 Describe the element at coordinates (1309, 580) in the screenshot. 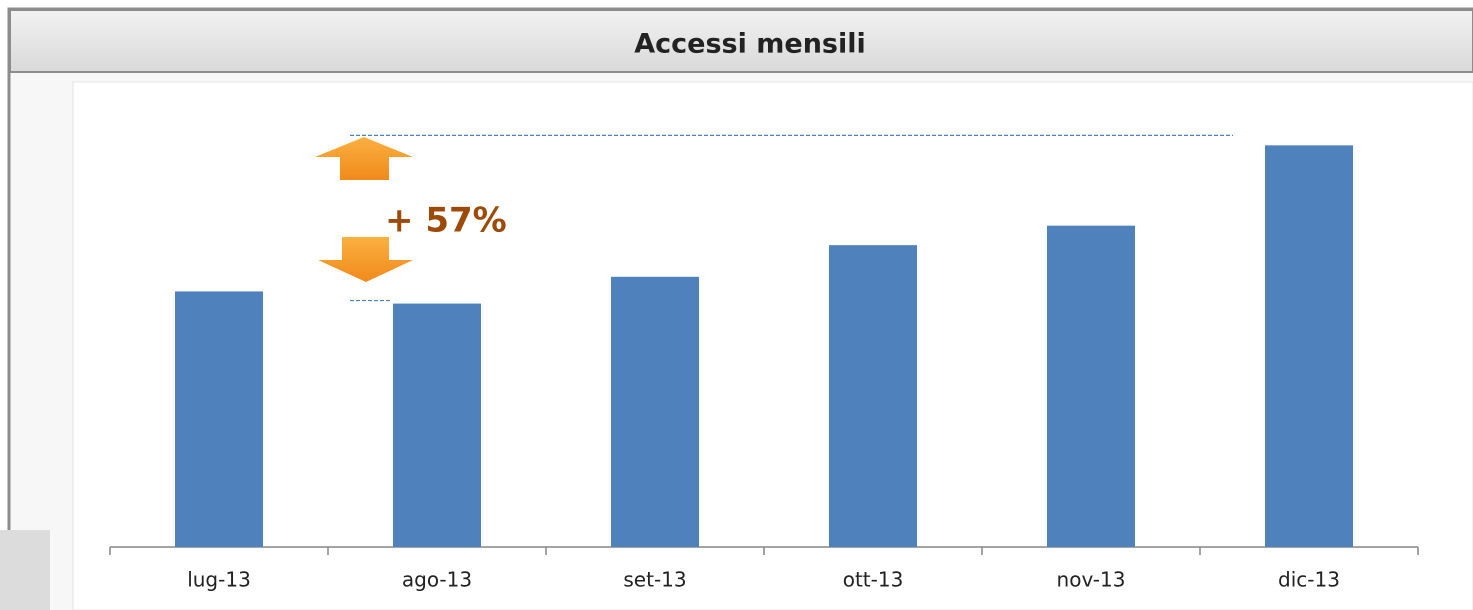

I see `x-tick-label: dic-13` at that location.